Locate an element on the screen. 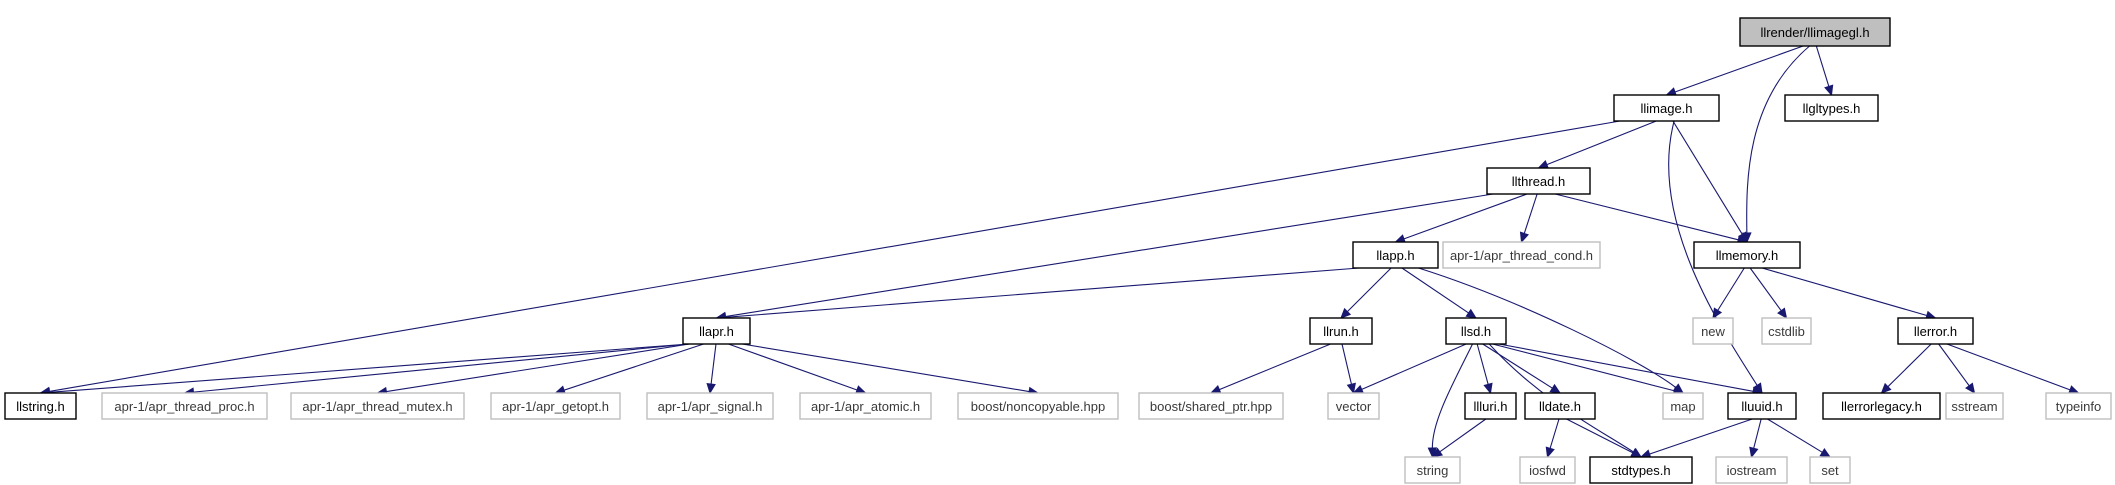 This screenshot has width=2115, height=485. node-label: iostream is located at coordinates (1752, 470).